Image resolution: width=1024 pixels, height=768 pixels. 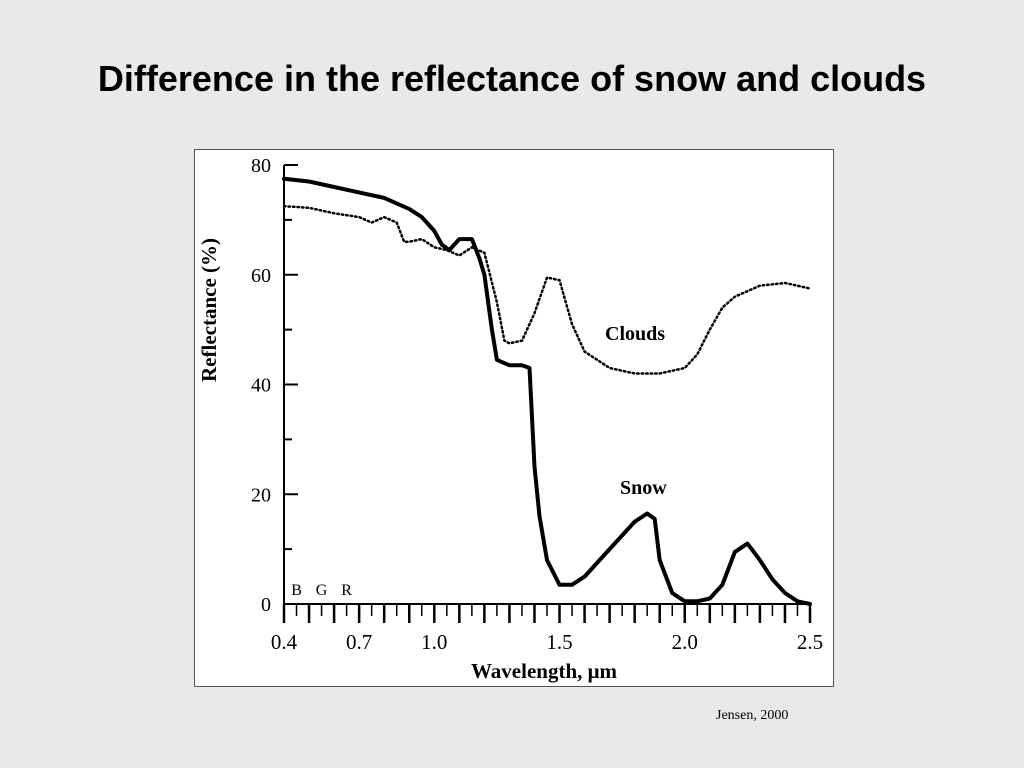 What do you see at coordinates (209, 310) in the screenshot?
I see `y-axis-title: Reflectance (%)` at bounding box center [209, 310].